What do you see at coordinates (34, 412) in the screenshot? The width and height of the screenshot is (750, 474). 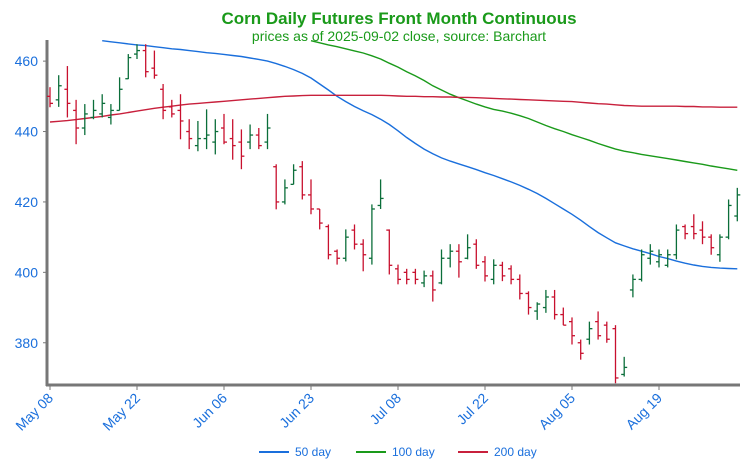 I see `x-tick-label: May 08` at bounding box center [34, 412].